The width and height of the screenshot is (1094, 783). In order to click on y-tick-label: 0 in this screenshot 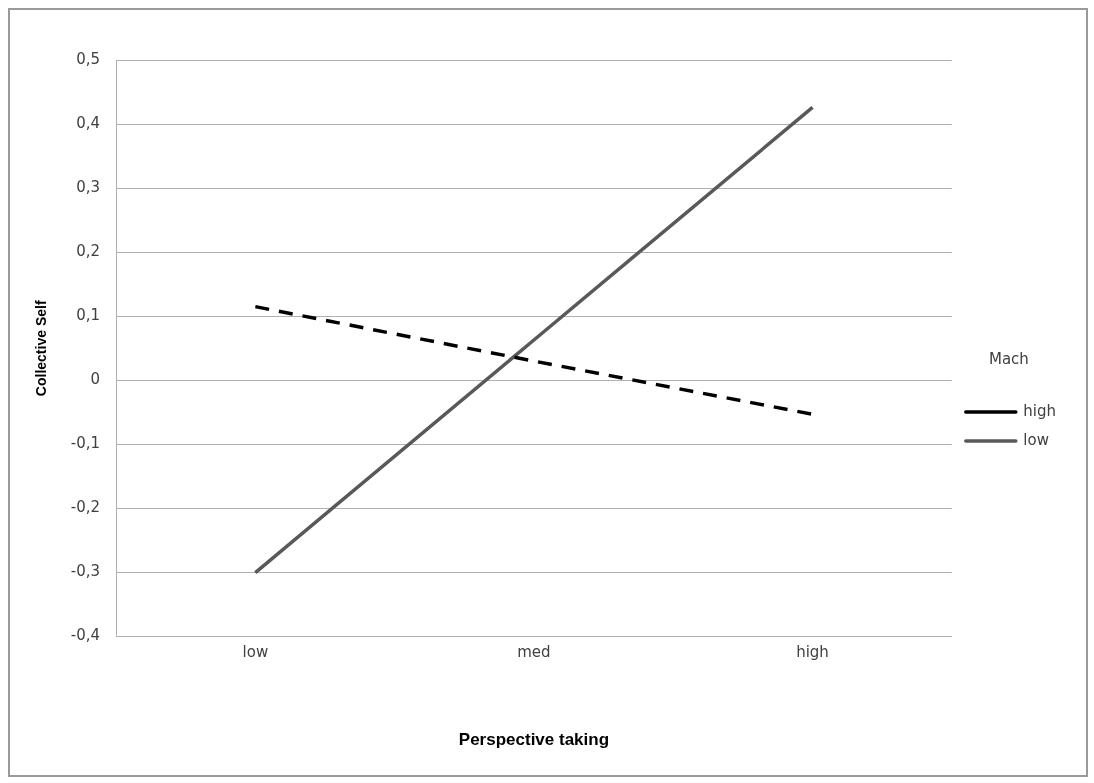, I will do `click(95, 379)`.